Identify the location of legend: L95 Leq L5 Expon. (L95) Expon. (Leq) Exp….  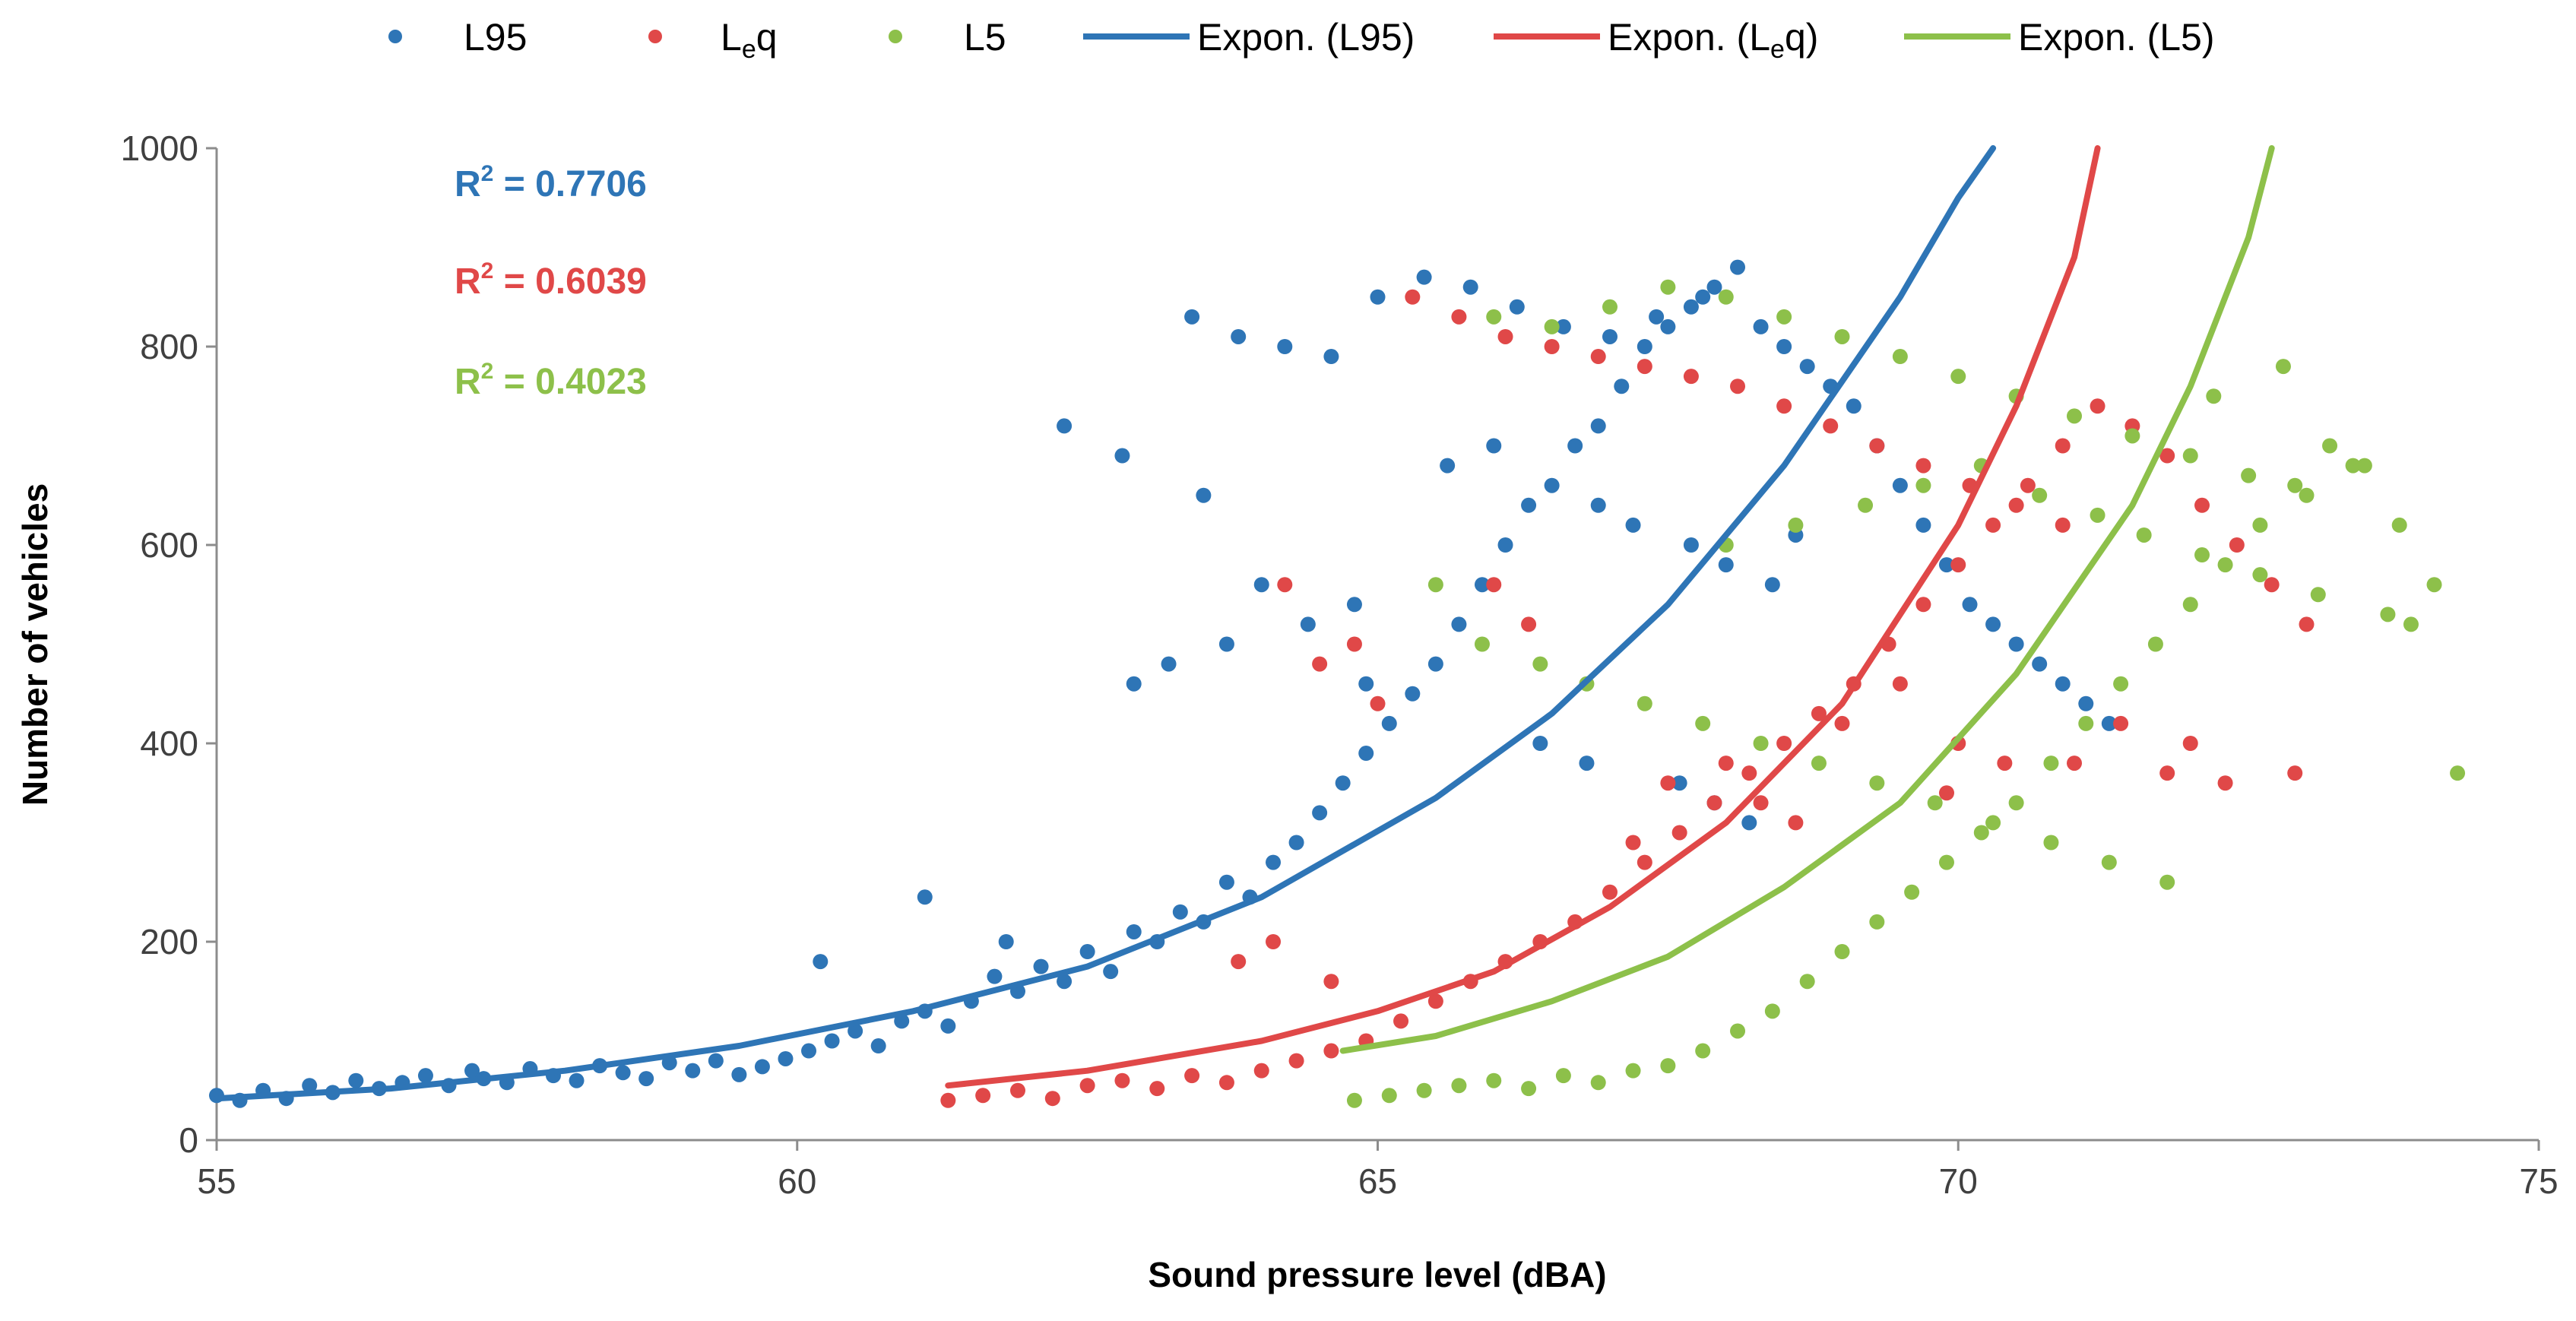
(1301, 40).